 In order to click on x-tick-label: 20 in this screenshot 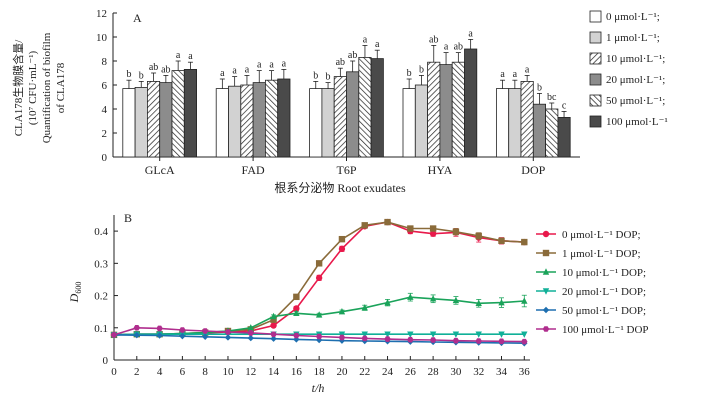, I will do `click(342, 372)`.